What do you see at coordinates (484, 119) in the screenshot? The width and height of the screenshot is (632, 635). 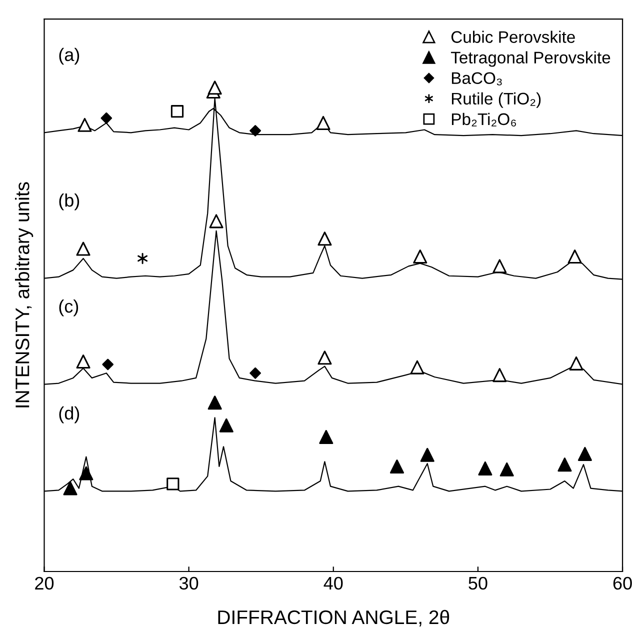 I see `legend-label: Pb₂Ti₂O₆` at bounding box center [484, 119].